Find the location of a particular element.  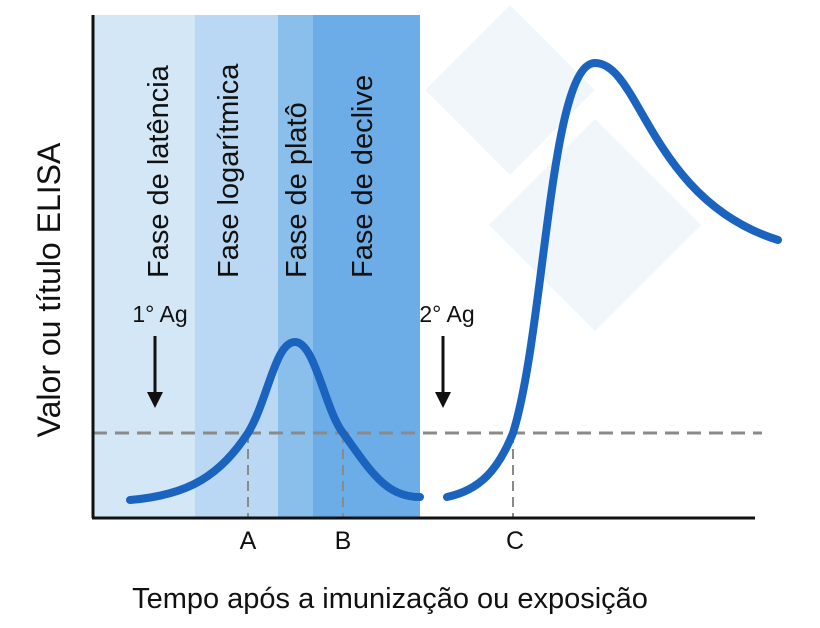

phase-label: Fase logarítmica is located at coordinates (229, 170).